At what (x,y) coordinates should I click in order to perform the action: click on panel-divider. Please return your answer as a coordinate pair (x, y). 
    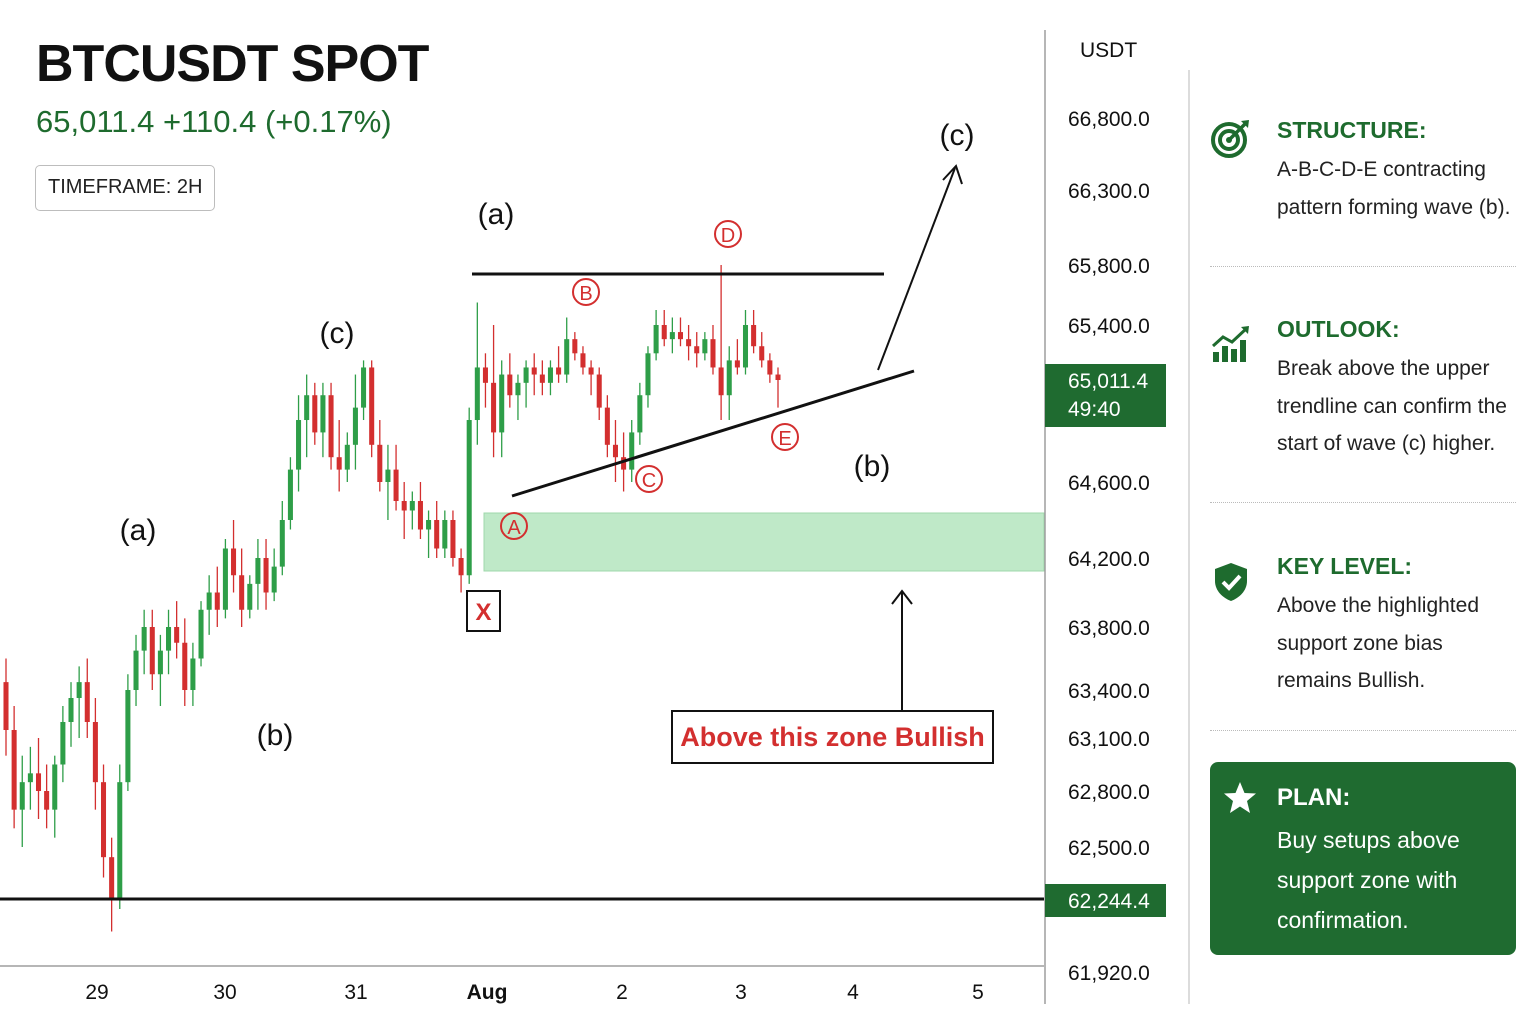
    Looking at the image, I should click on (1363, 266).